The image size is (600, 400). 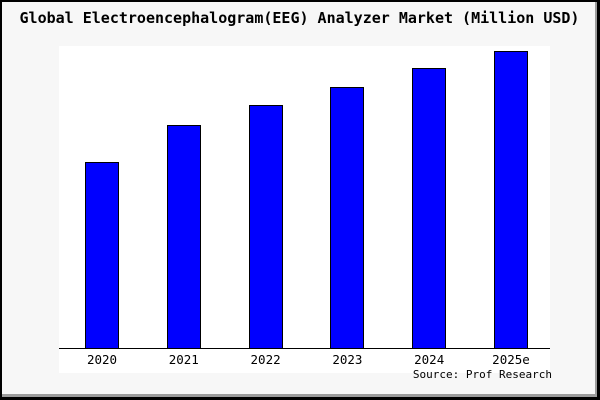 What do you see at coordinates (347, 217) in the screenshot?
I see `bar-2023` at bounding box center [347, 217].